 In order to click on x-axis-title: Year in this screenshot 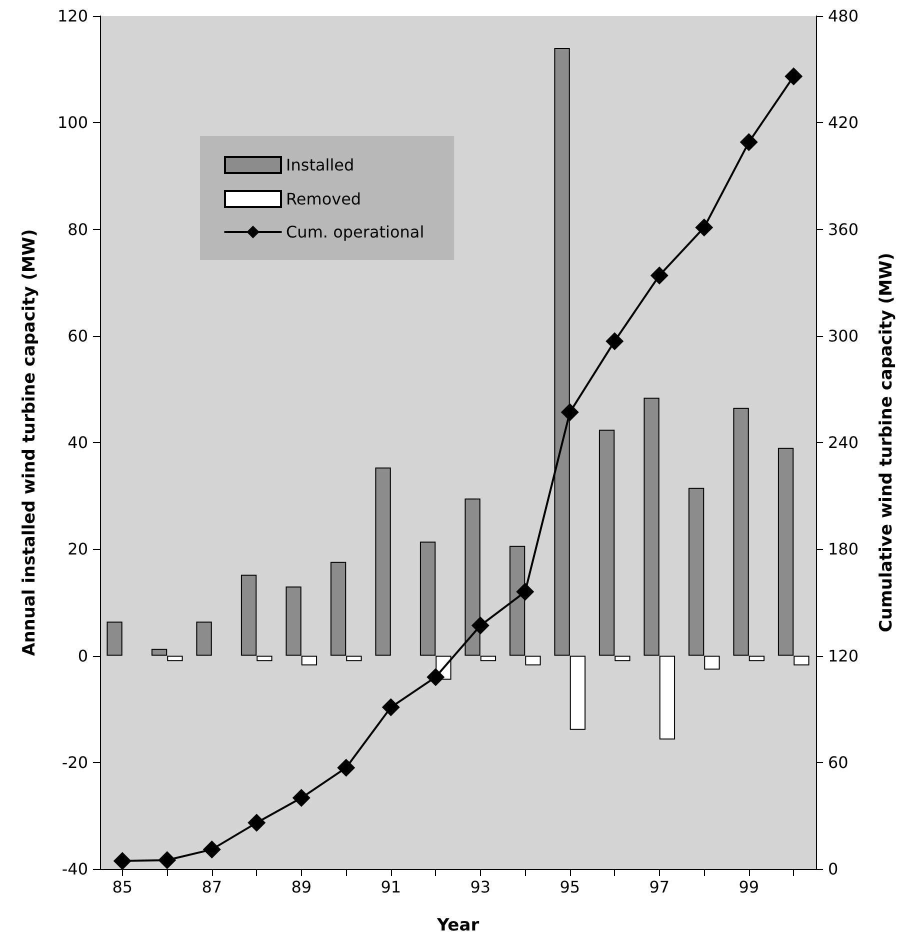, I will do `click(458, 926)`.